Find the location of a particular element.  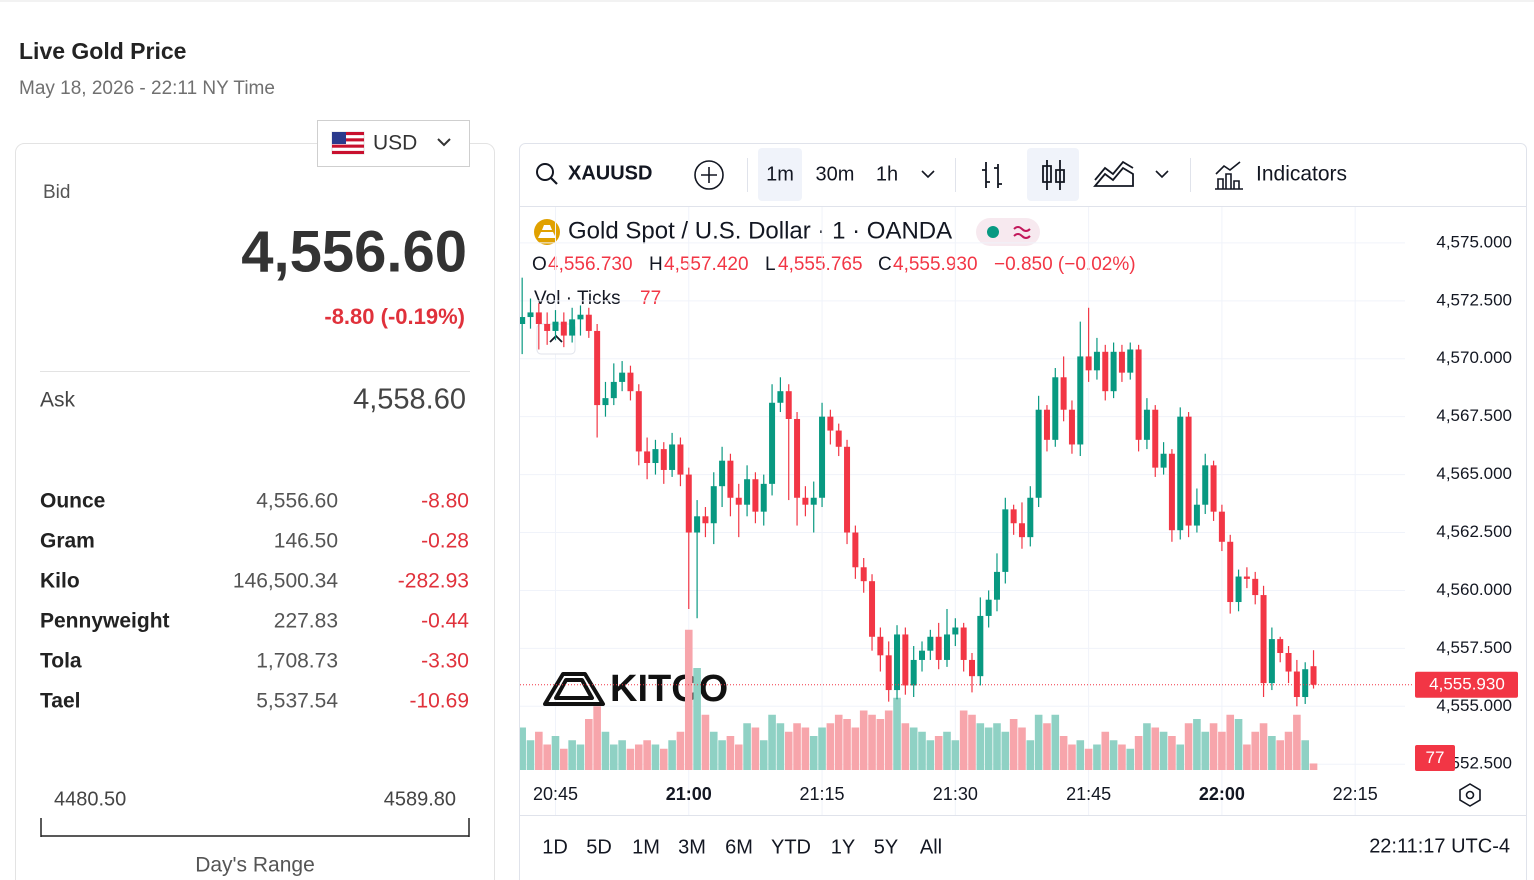

range-button: 1Y is located at coordinates (843, 847).